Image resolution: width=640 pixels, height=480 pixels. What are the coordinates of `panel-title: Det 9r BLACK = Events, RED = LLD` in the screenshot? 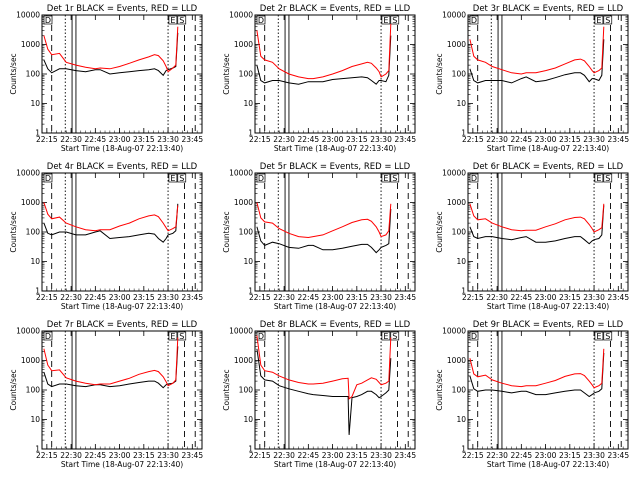 It's located at (548, 325).